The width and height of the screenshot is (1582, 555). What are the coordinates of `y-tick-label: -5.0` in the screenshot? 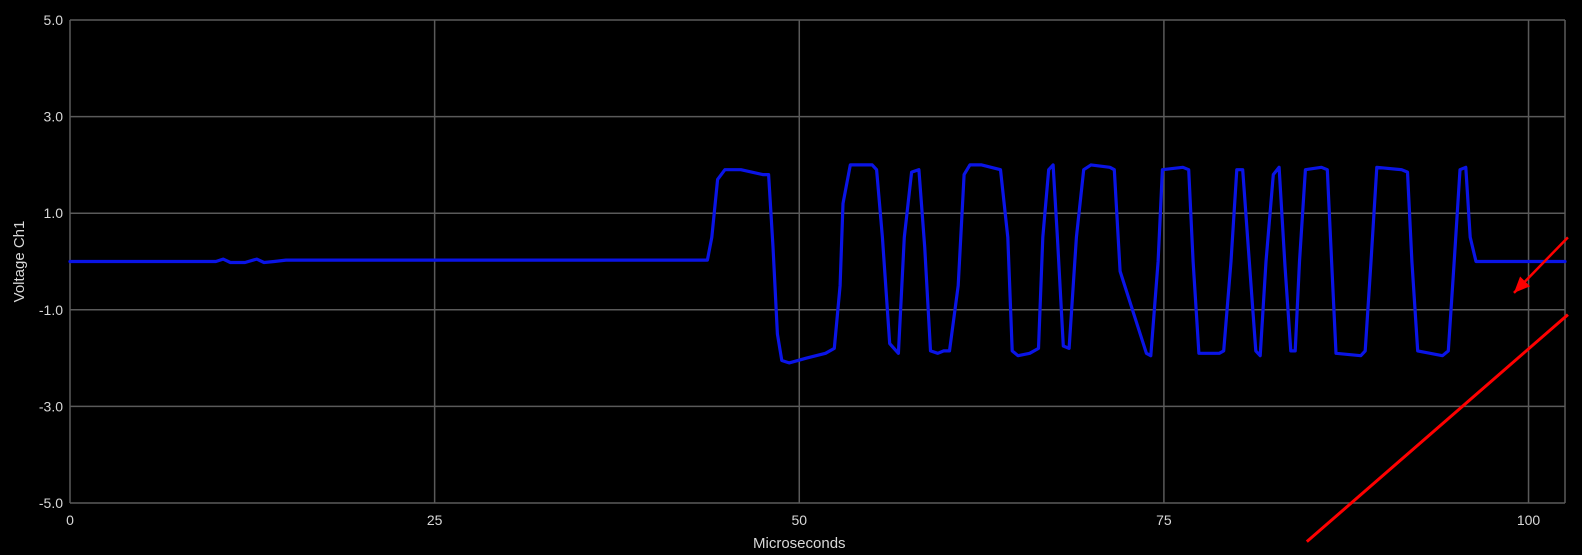 It's located at (51, 503).